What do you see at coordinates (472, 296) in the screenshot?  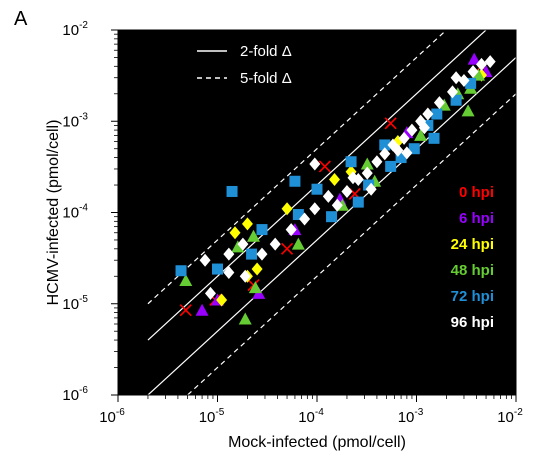 I see `series-legend-label: 72 hpi` at bounding box center [472, 296].